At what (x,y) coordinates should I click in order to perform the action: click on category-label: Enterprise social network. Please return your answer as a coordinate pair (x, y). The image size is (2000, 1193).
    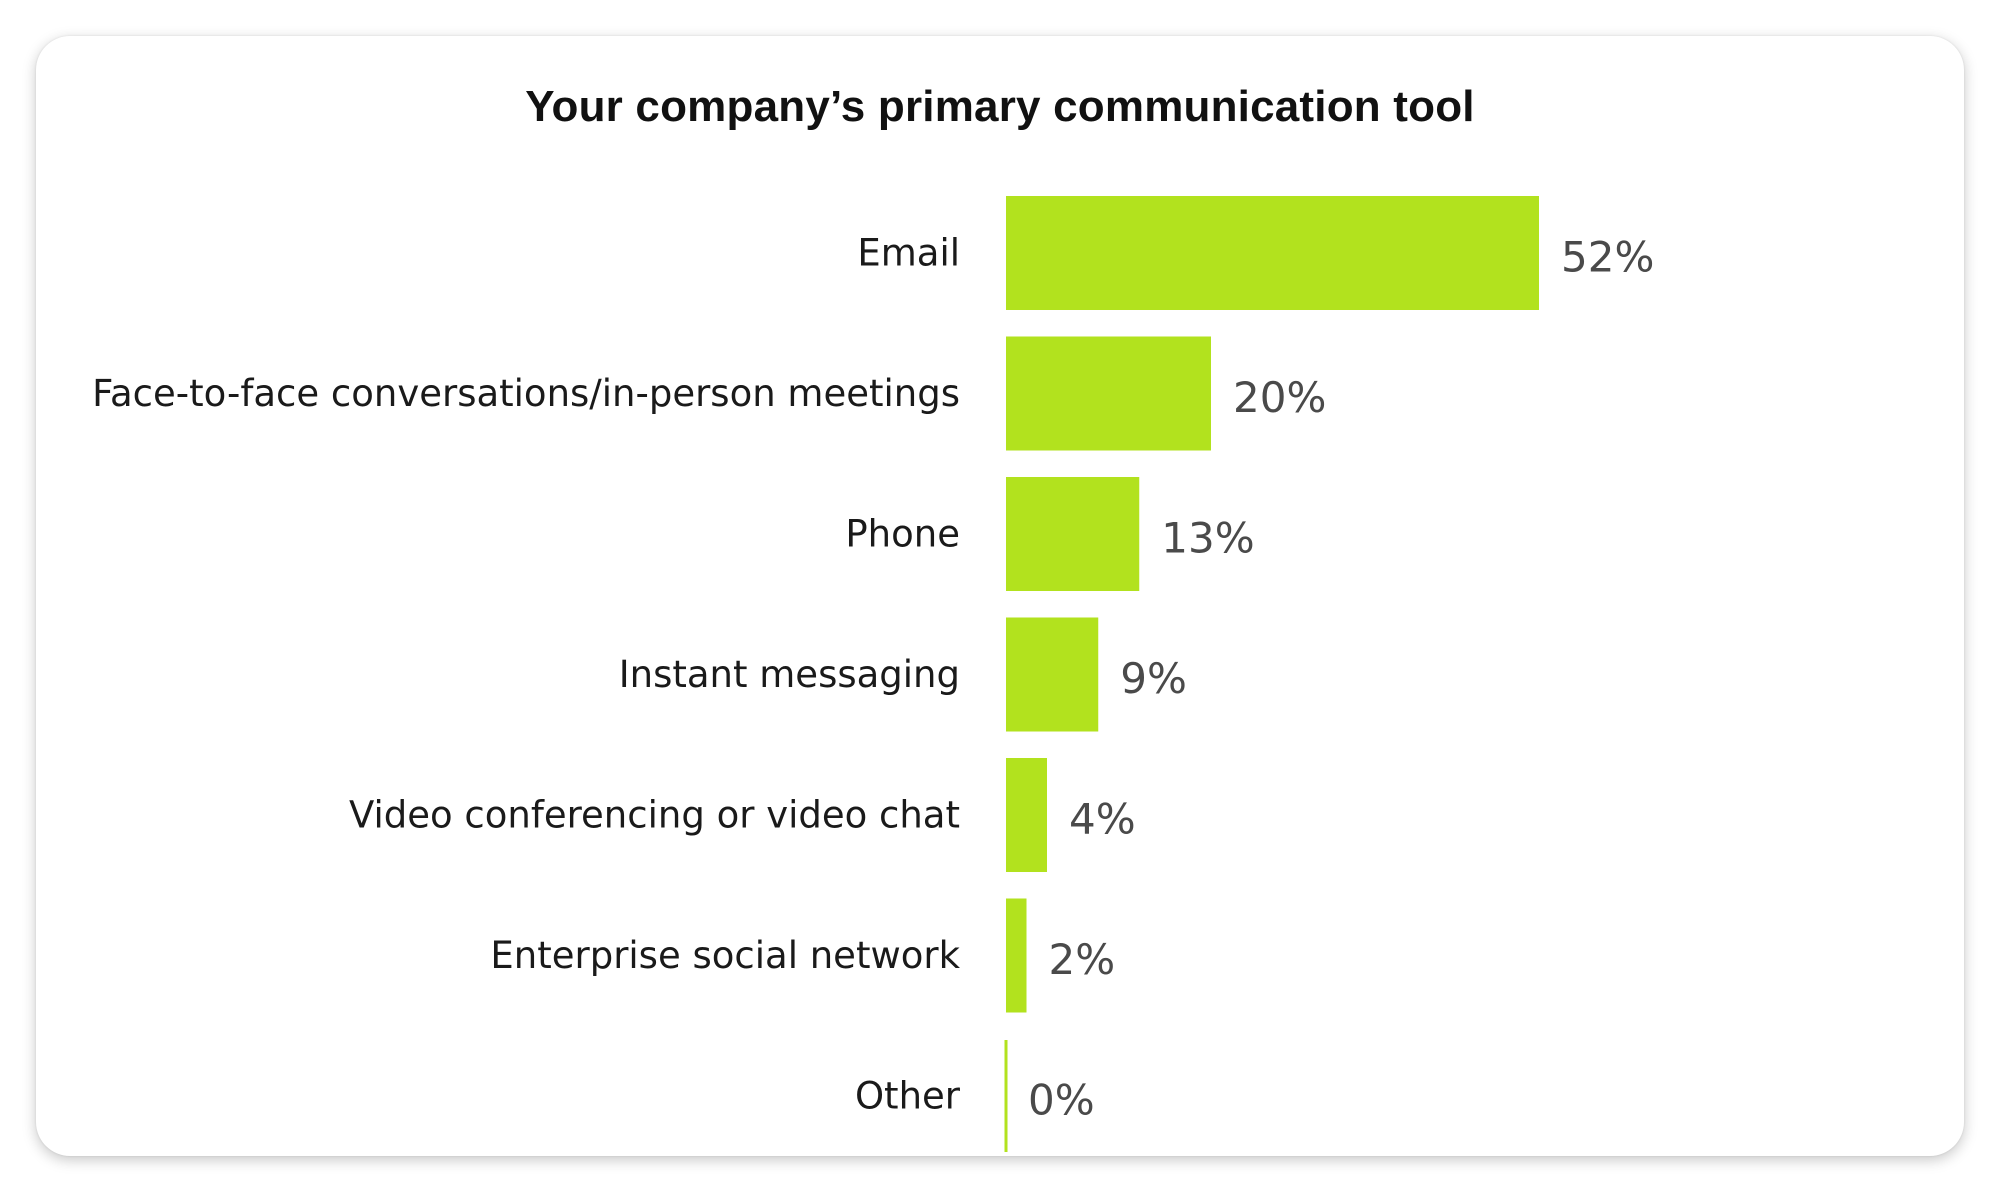
    Looking at the image, I should click on (725, 955).